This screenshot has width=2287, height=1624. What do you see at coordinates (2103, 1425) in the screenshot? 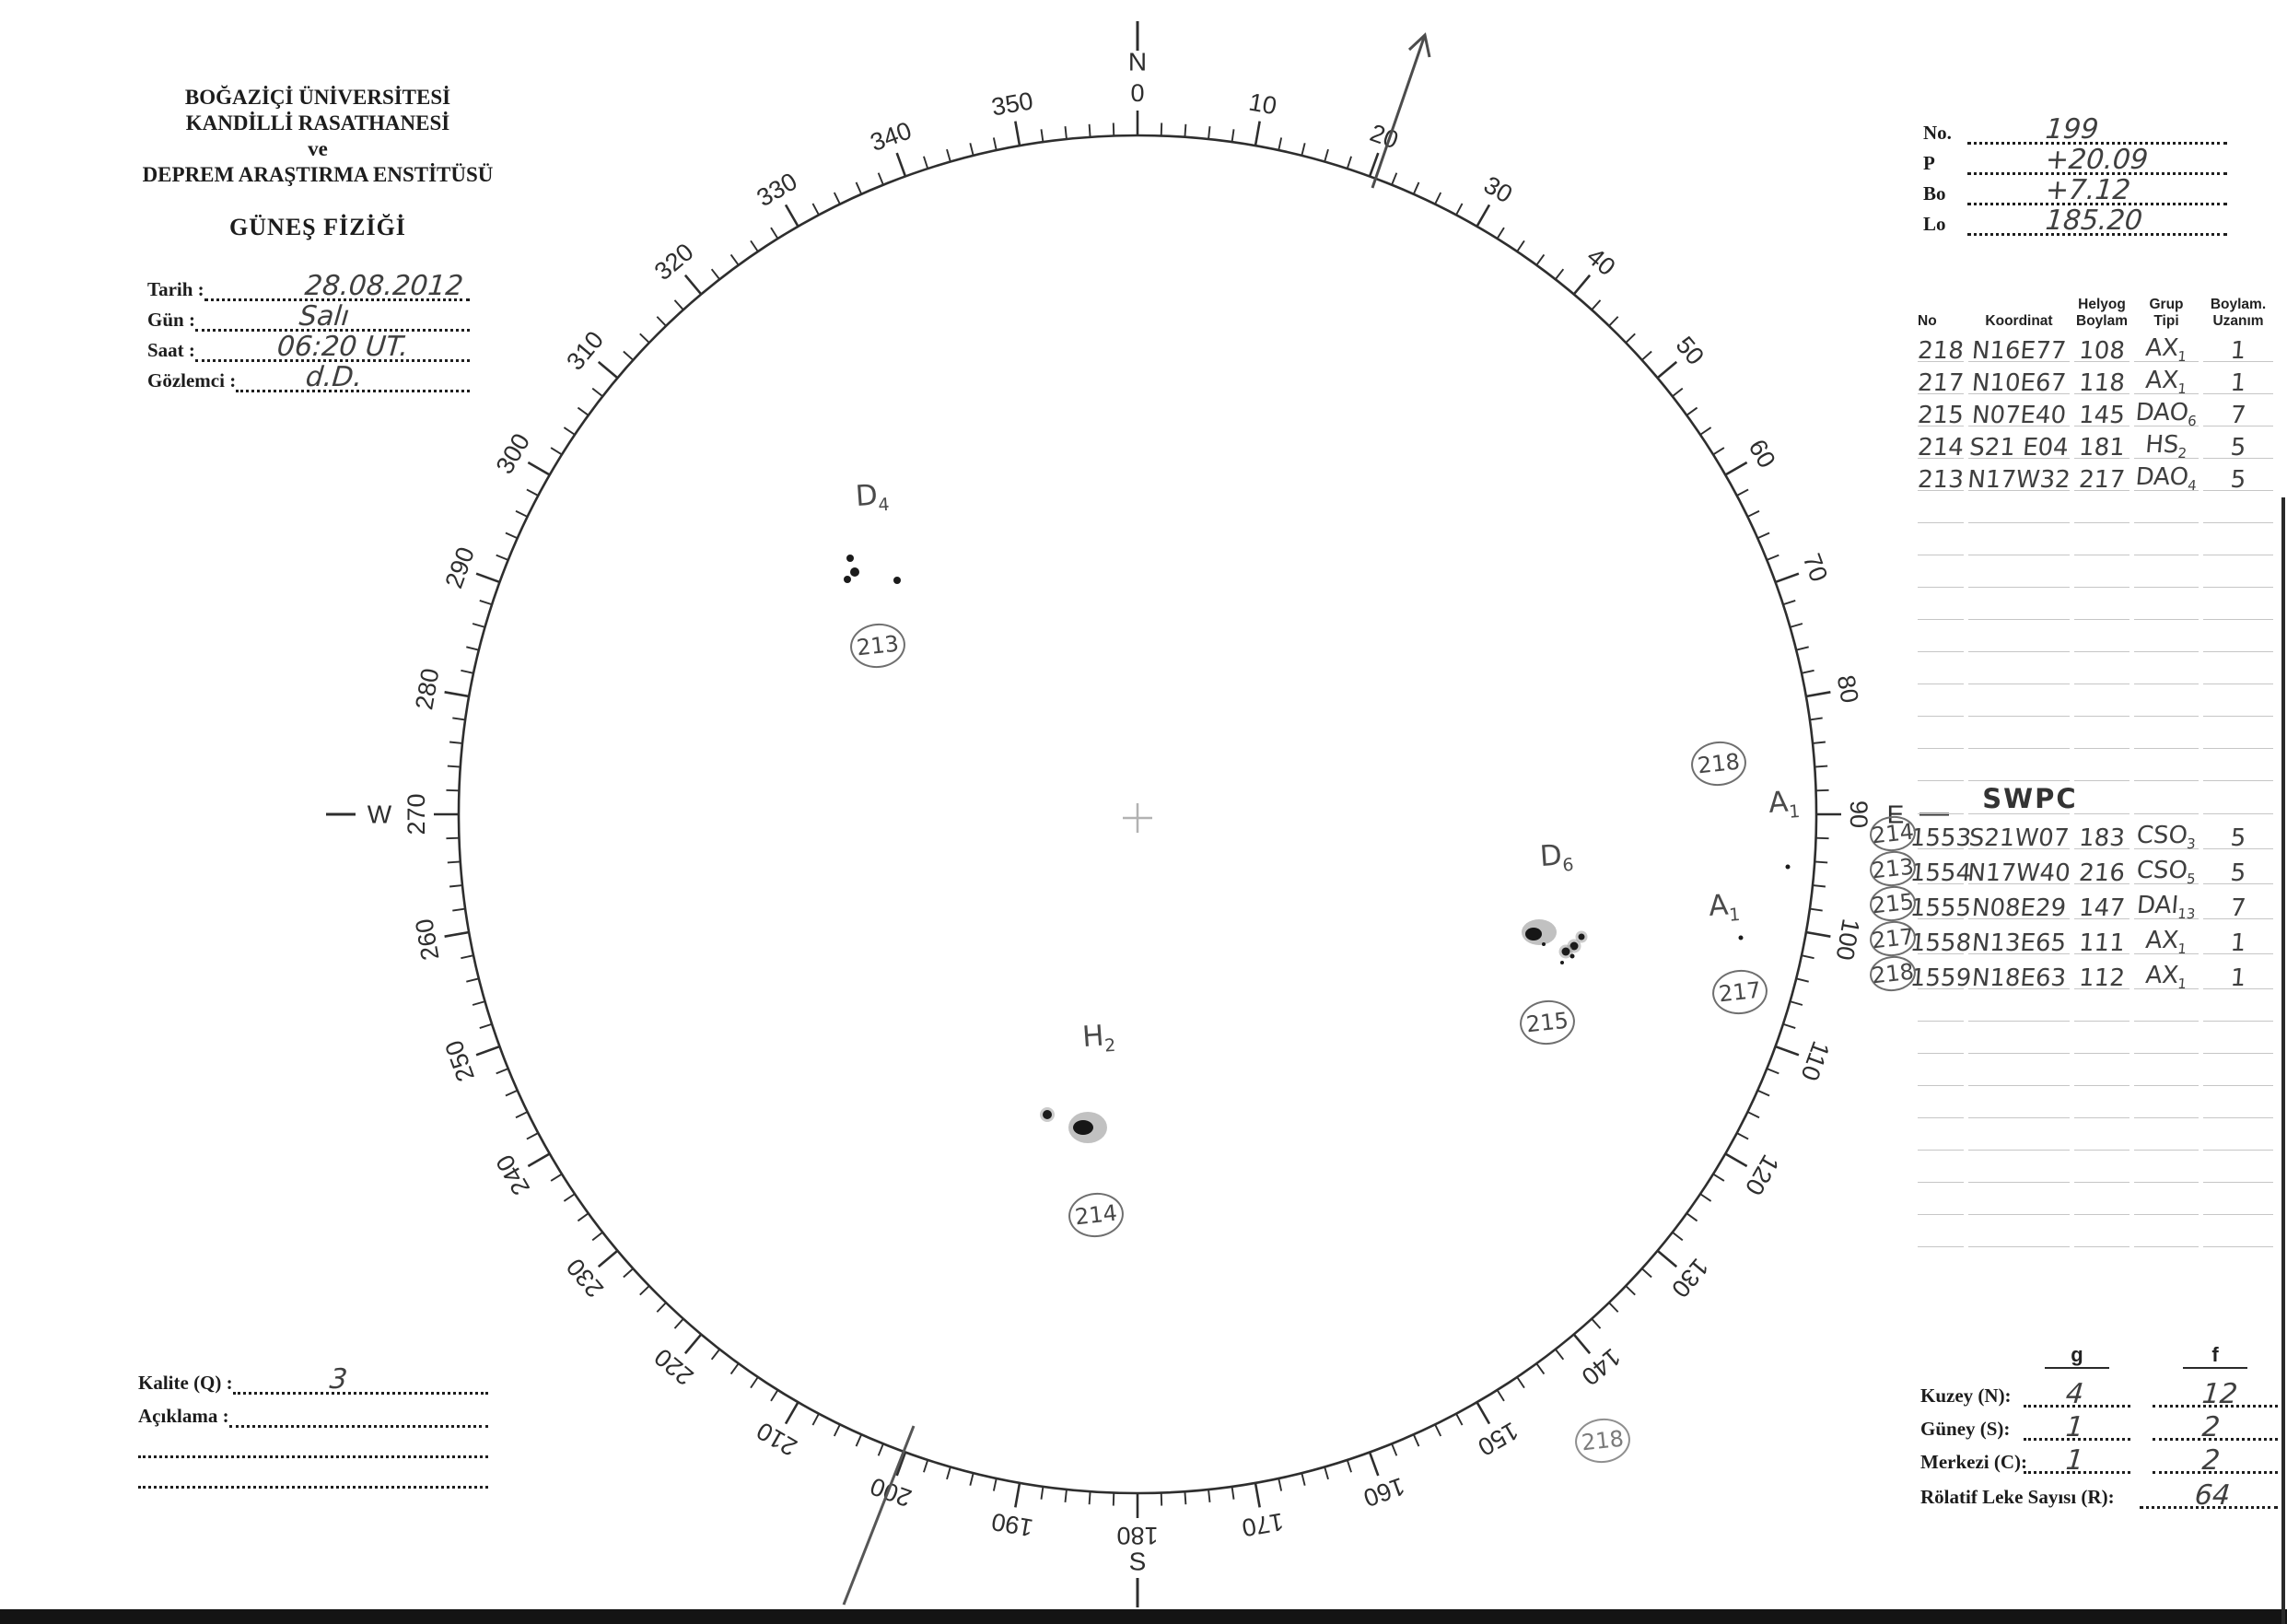
I see `count-row-south: Güney (S): 1 2` at bounding box center [2103, 1425].